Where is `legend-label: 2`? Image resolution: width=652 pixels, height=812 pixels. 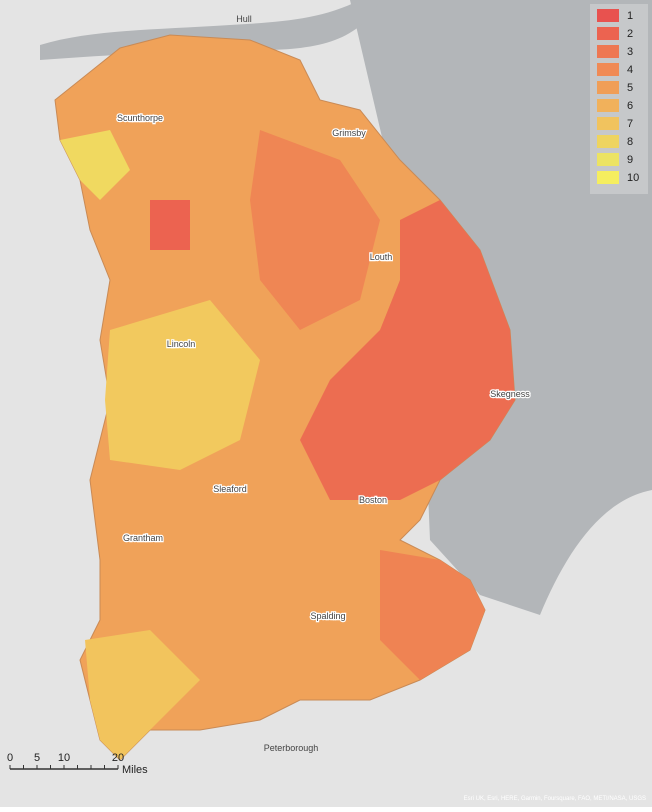
legend-label: 2 is located at coordinates (630, 34).